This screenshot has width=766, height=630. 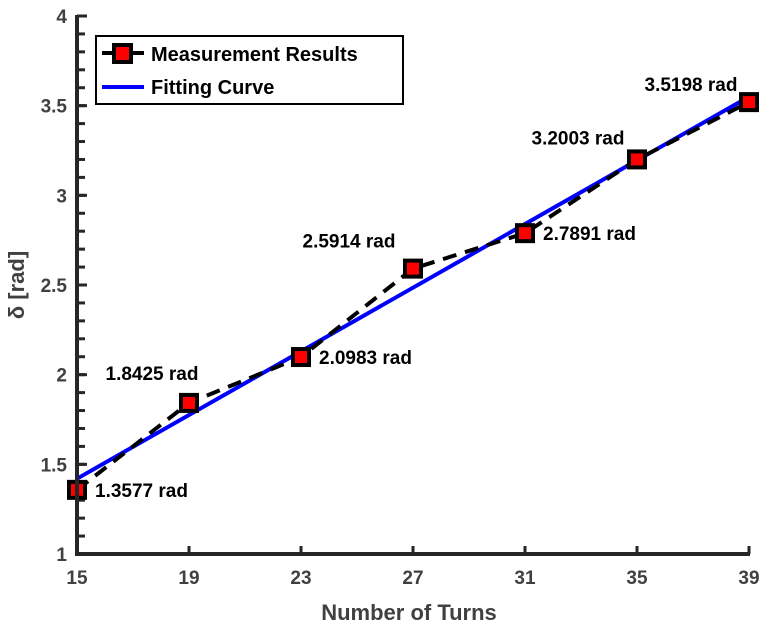 What do you see at coordinates (122, 53) in the screenshot?
I see `legend-marker-square-icon` at bounding box center [122, 53].